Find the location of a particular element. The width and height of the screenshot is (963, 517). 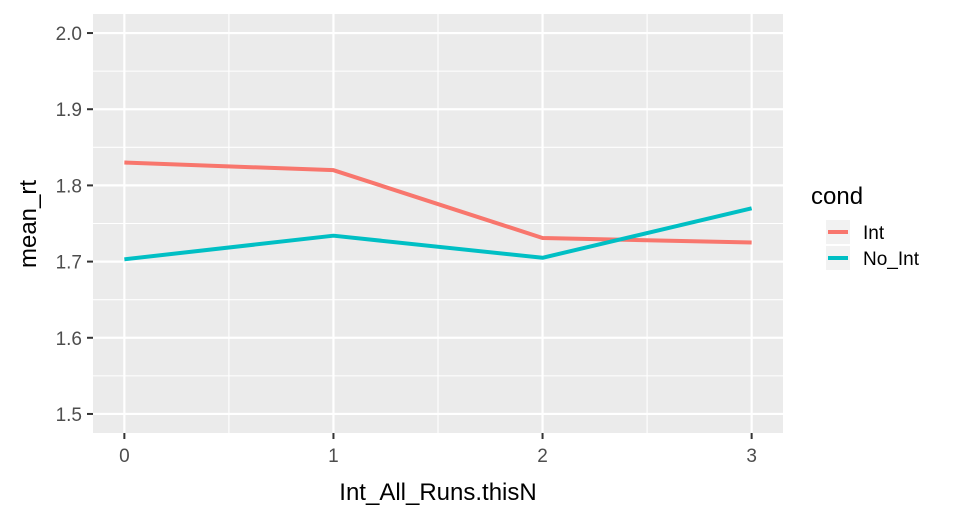

y-tick-label: 1.6 is located at coordinates (69, 339).